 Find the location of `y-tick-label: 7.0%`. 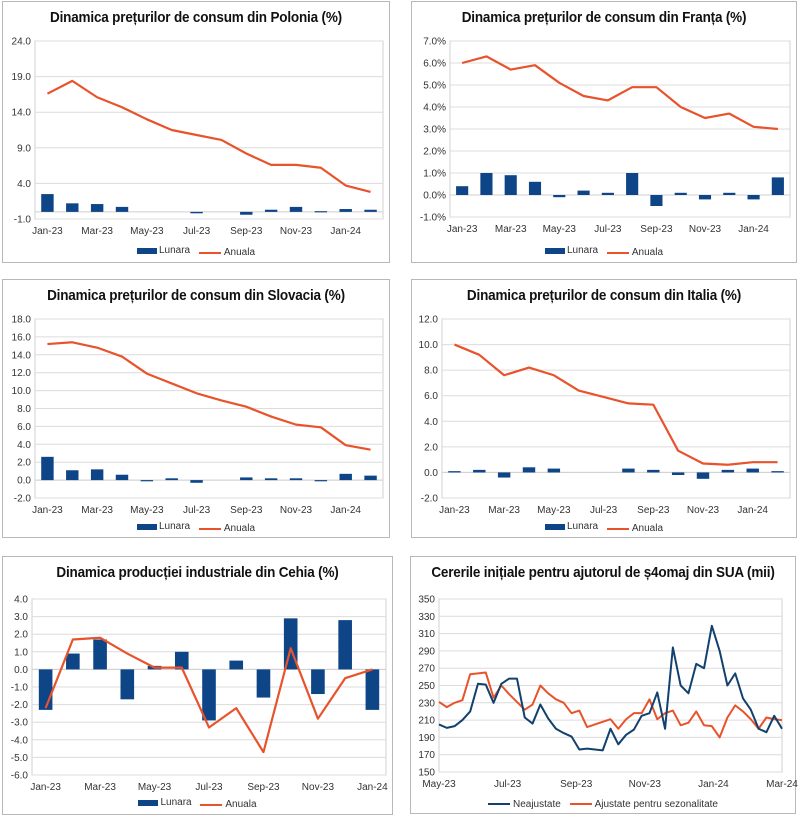

y-tick-label: 7.0% is located at coordinates (434, 42).